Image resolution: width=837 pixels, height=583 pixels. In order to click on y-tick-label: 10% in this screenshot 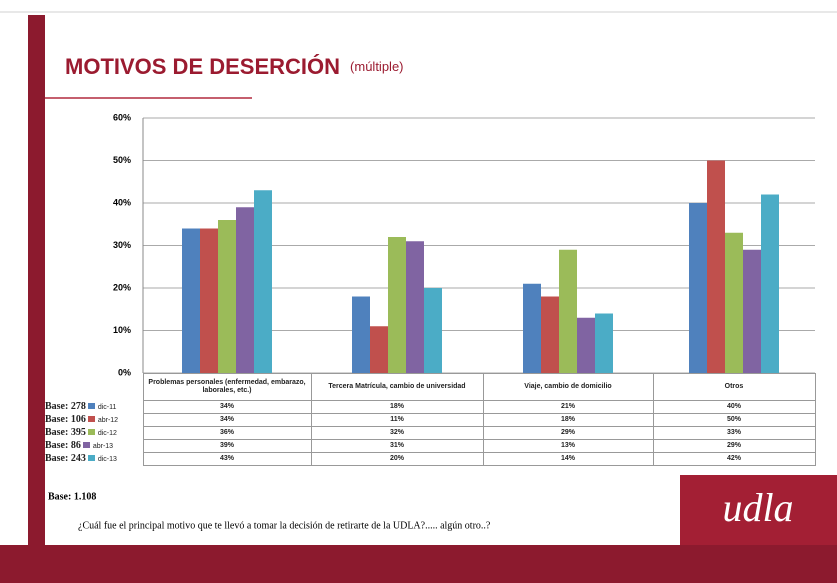, I will do `click(122, 330)`.